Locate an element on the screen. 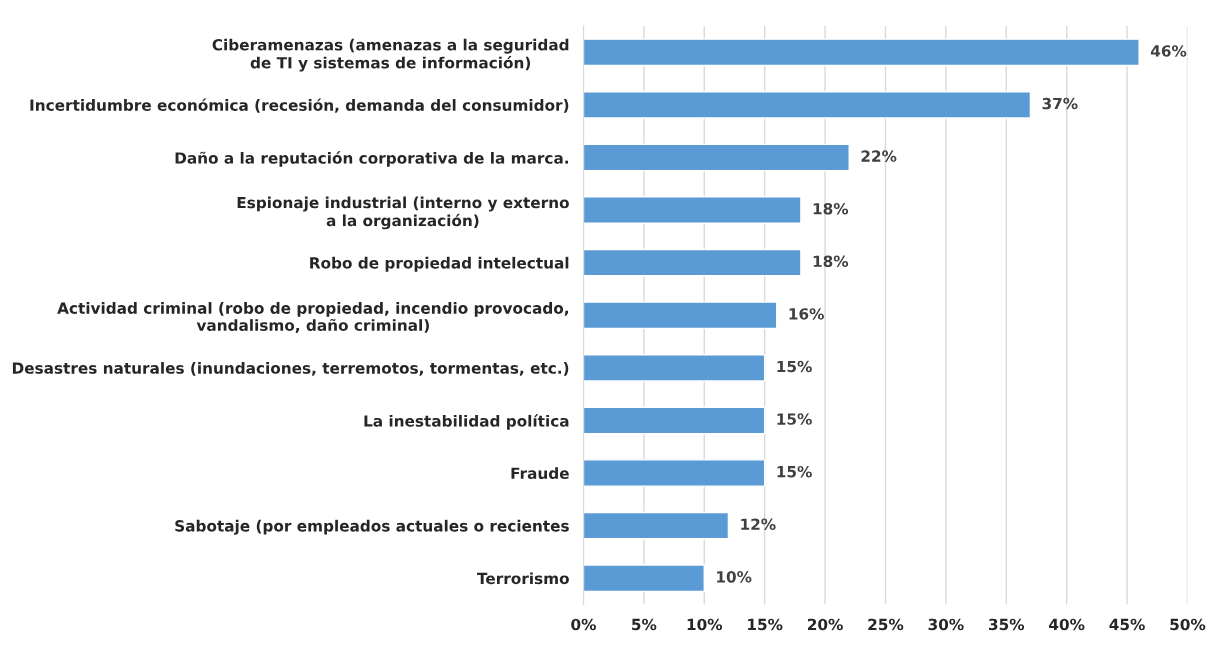  y-tick-label: Sabotaje (por empleados actuales o recientes is located at coordinates (372, 527).